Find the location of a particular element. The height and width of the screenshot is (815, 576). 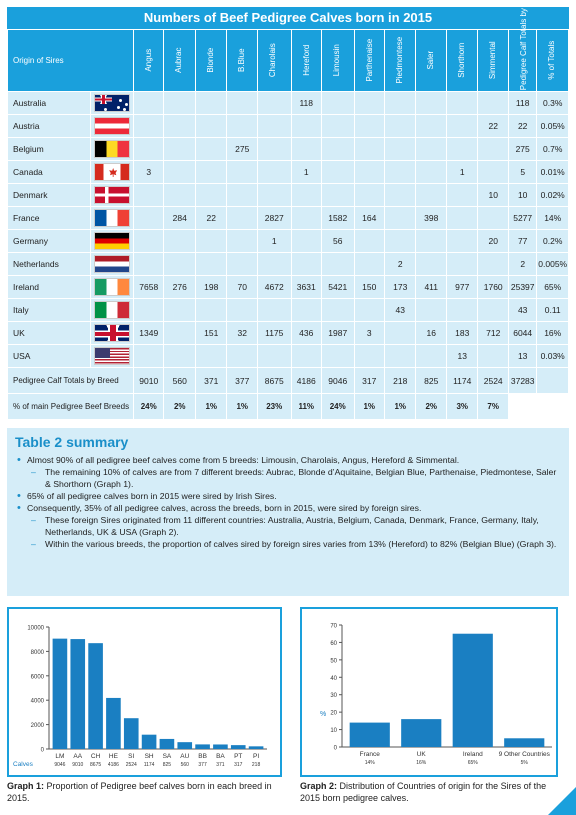

maple-leaf-shape is located at coordinates (113, 172).